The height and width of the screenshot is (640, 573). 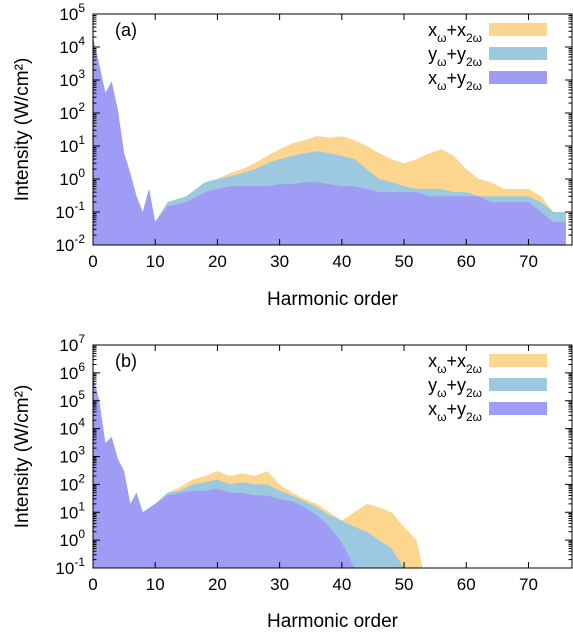 I want to click on y-tick-exponent: 5, so click(x=81, y=8).